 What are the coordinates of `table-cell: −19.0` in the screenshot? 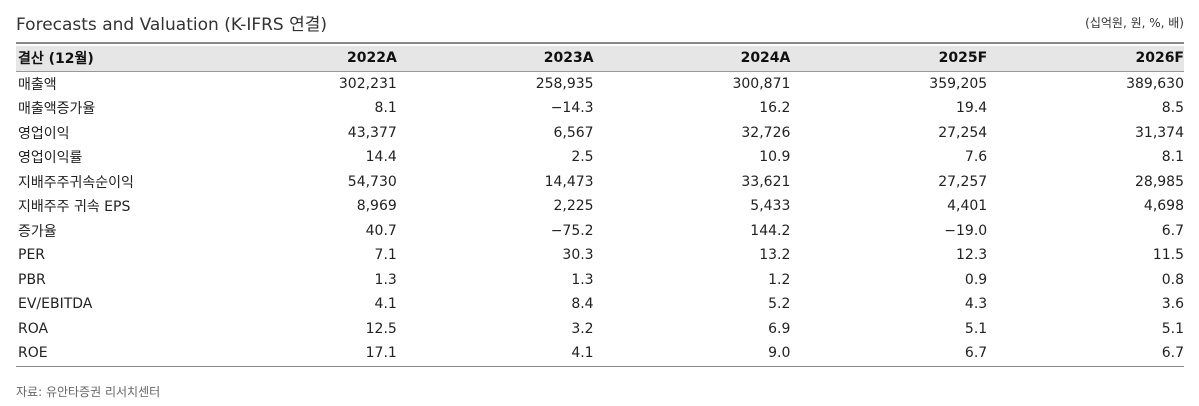 It's located at (966, 230).